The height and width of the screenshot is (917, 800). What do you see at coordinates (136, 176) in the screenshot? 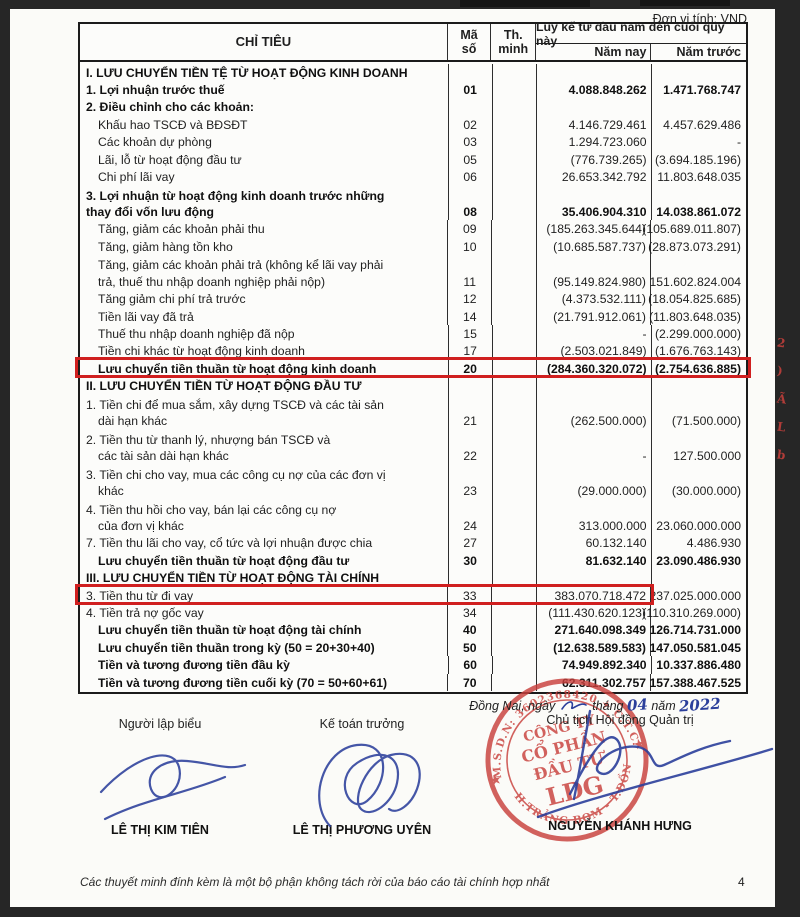
I see `row-label: Chi phí lãi vay` at bounding box center [136, 176].